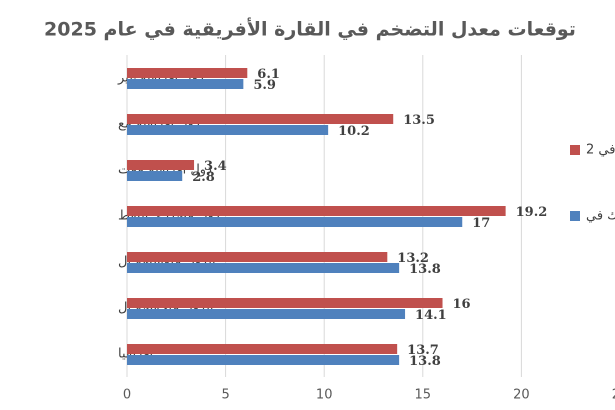 This screenshot has width=615, height=410. I want to click on value-label: 14.1, so click(431, 315).